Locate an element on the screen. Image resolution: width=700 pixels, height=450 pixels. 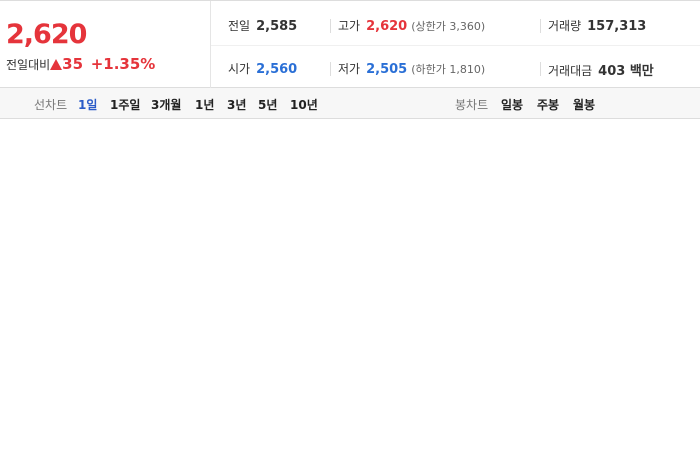
stat: 거래량 157,313 is located at coordinates (597, 25).